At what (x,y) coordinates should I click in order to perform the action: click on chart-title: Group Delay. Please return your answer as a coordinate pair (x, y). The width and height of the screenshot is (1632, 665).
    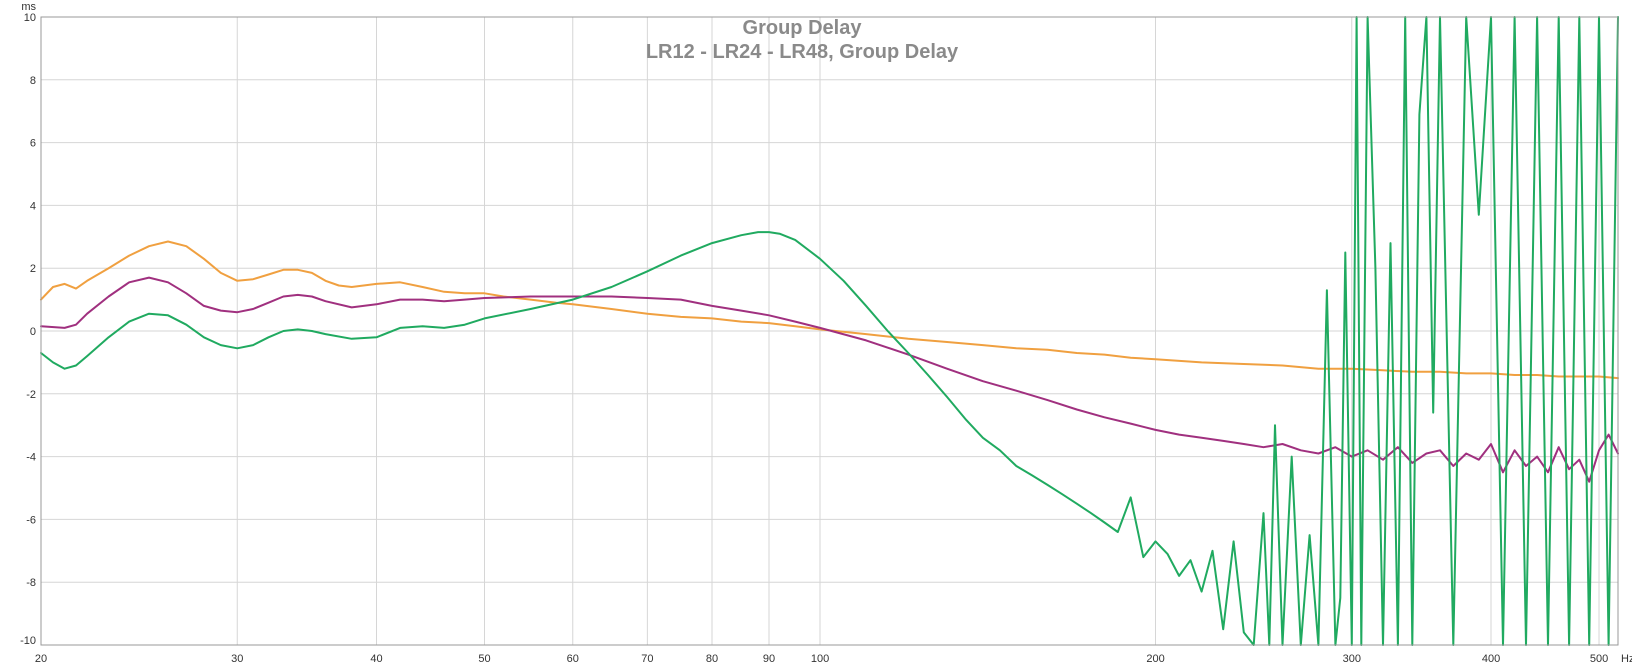
    Looking at the image, I should click on (803, 28).